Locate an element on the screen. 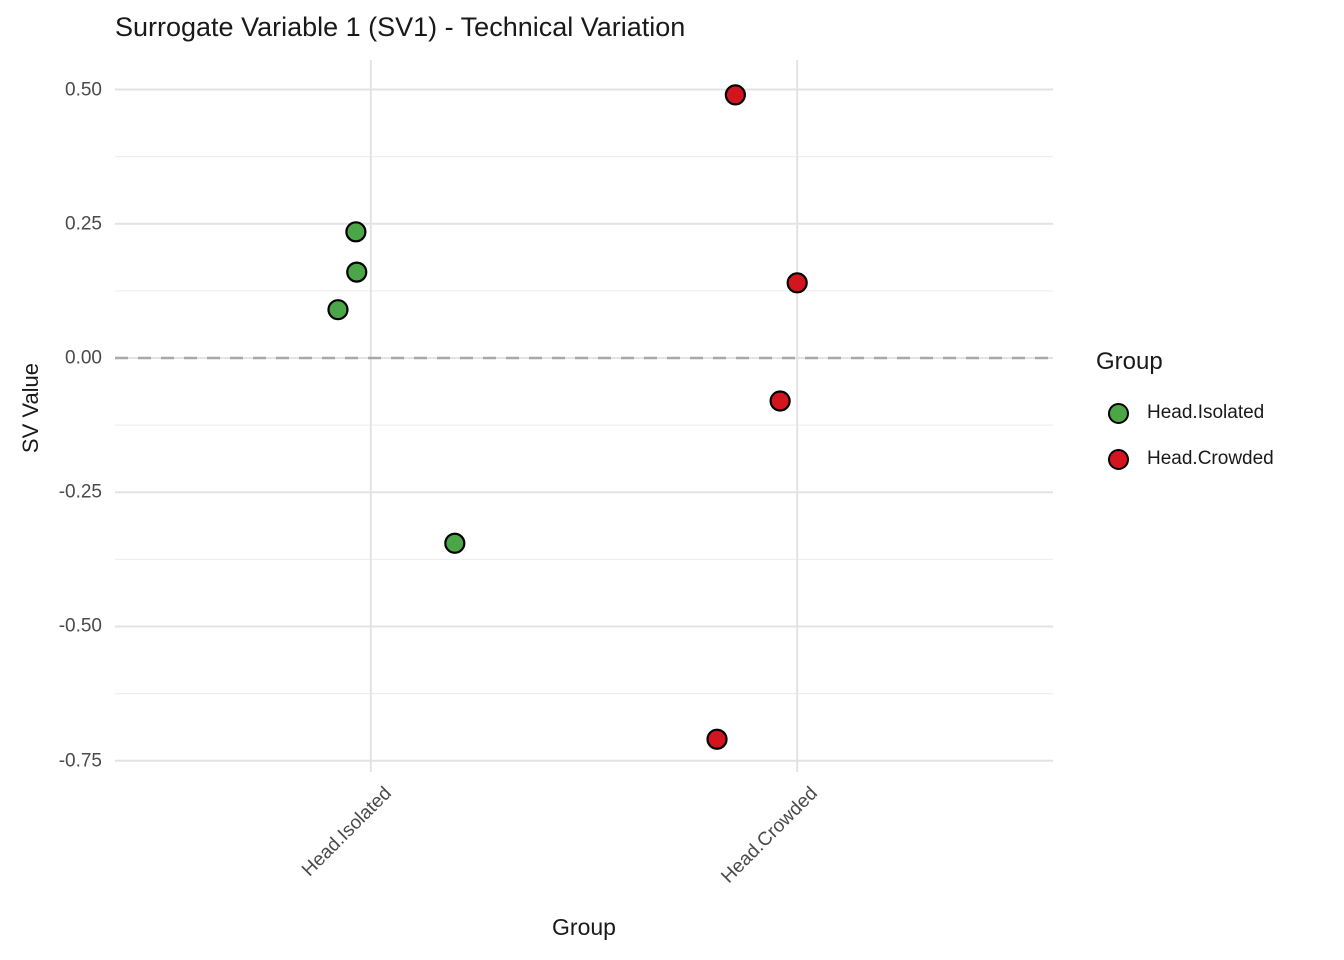 The image size is (1344, 960). y-tick-label: -0.25 is located at coordinates (80, 492).